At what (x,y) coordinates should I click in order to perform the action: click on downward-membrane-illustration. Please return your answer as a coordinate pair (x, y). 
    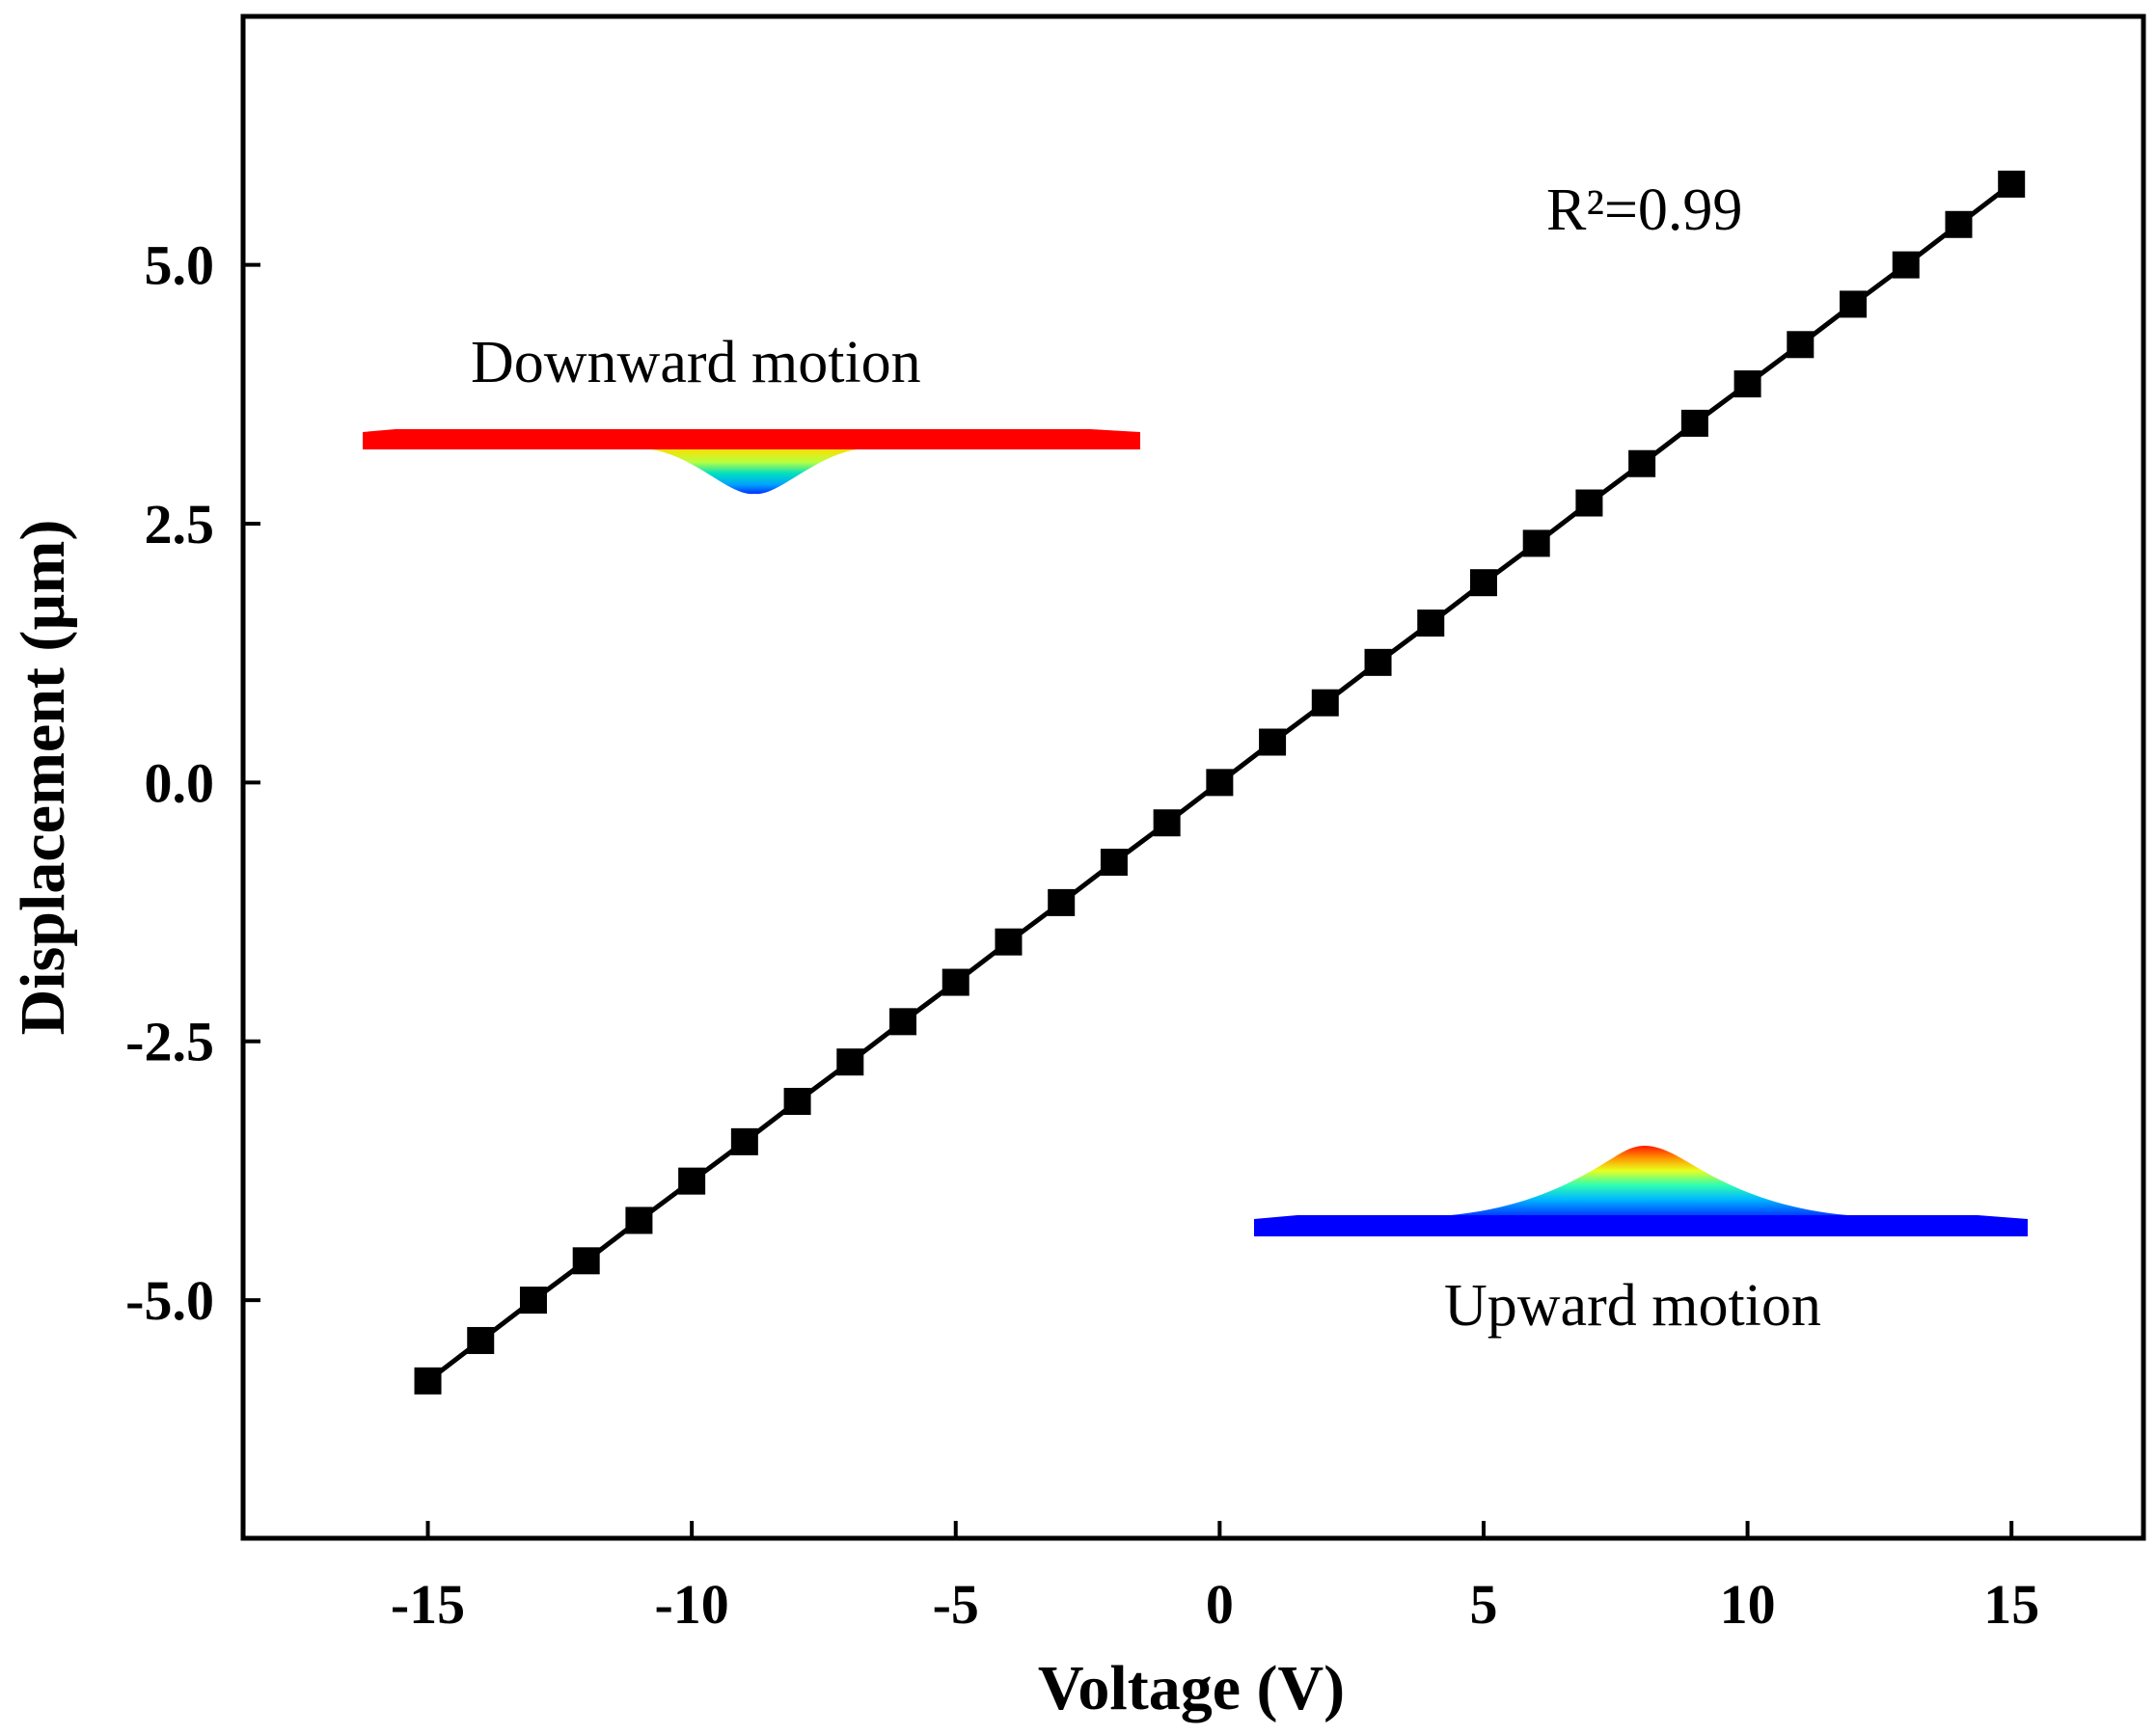
    Looking at the image, I should click on (751, 462).